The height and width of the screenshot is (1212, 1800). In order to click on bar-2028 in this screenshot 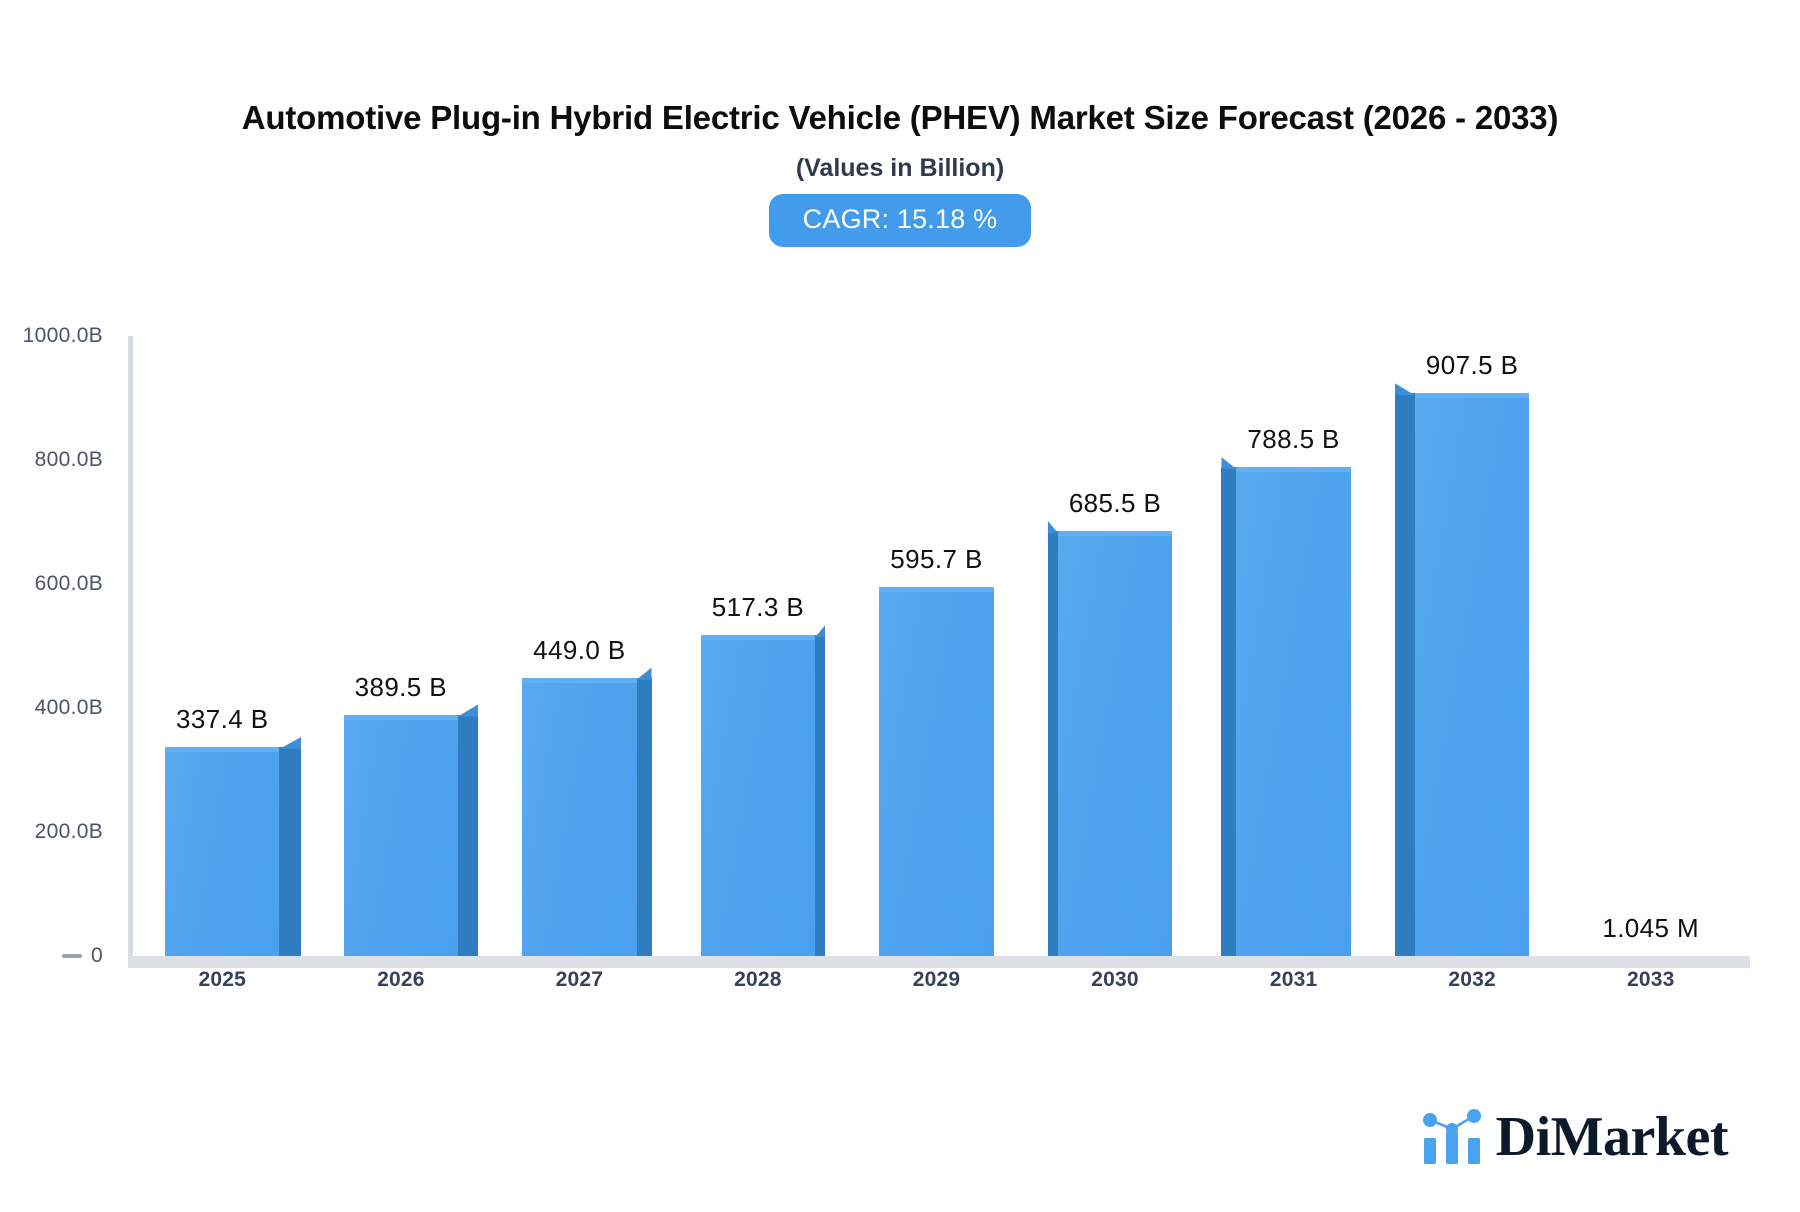, I will do `click(763, 790)`.